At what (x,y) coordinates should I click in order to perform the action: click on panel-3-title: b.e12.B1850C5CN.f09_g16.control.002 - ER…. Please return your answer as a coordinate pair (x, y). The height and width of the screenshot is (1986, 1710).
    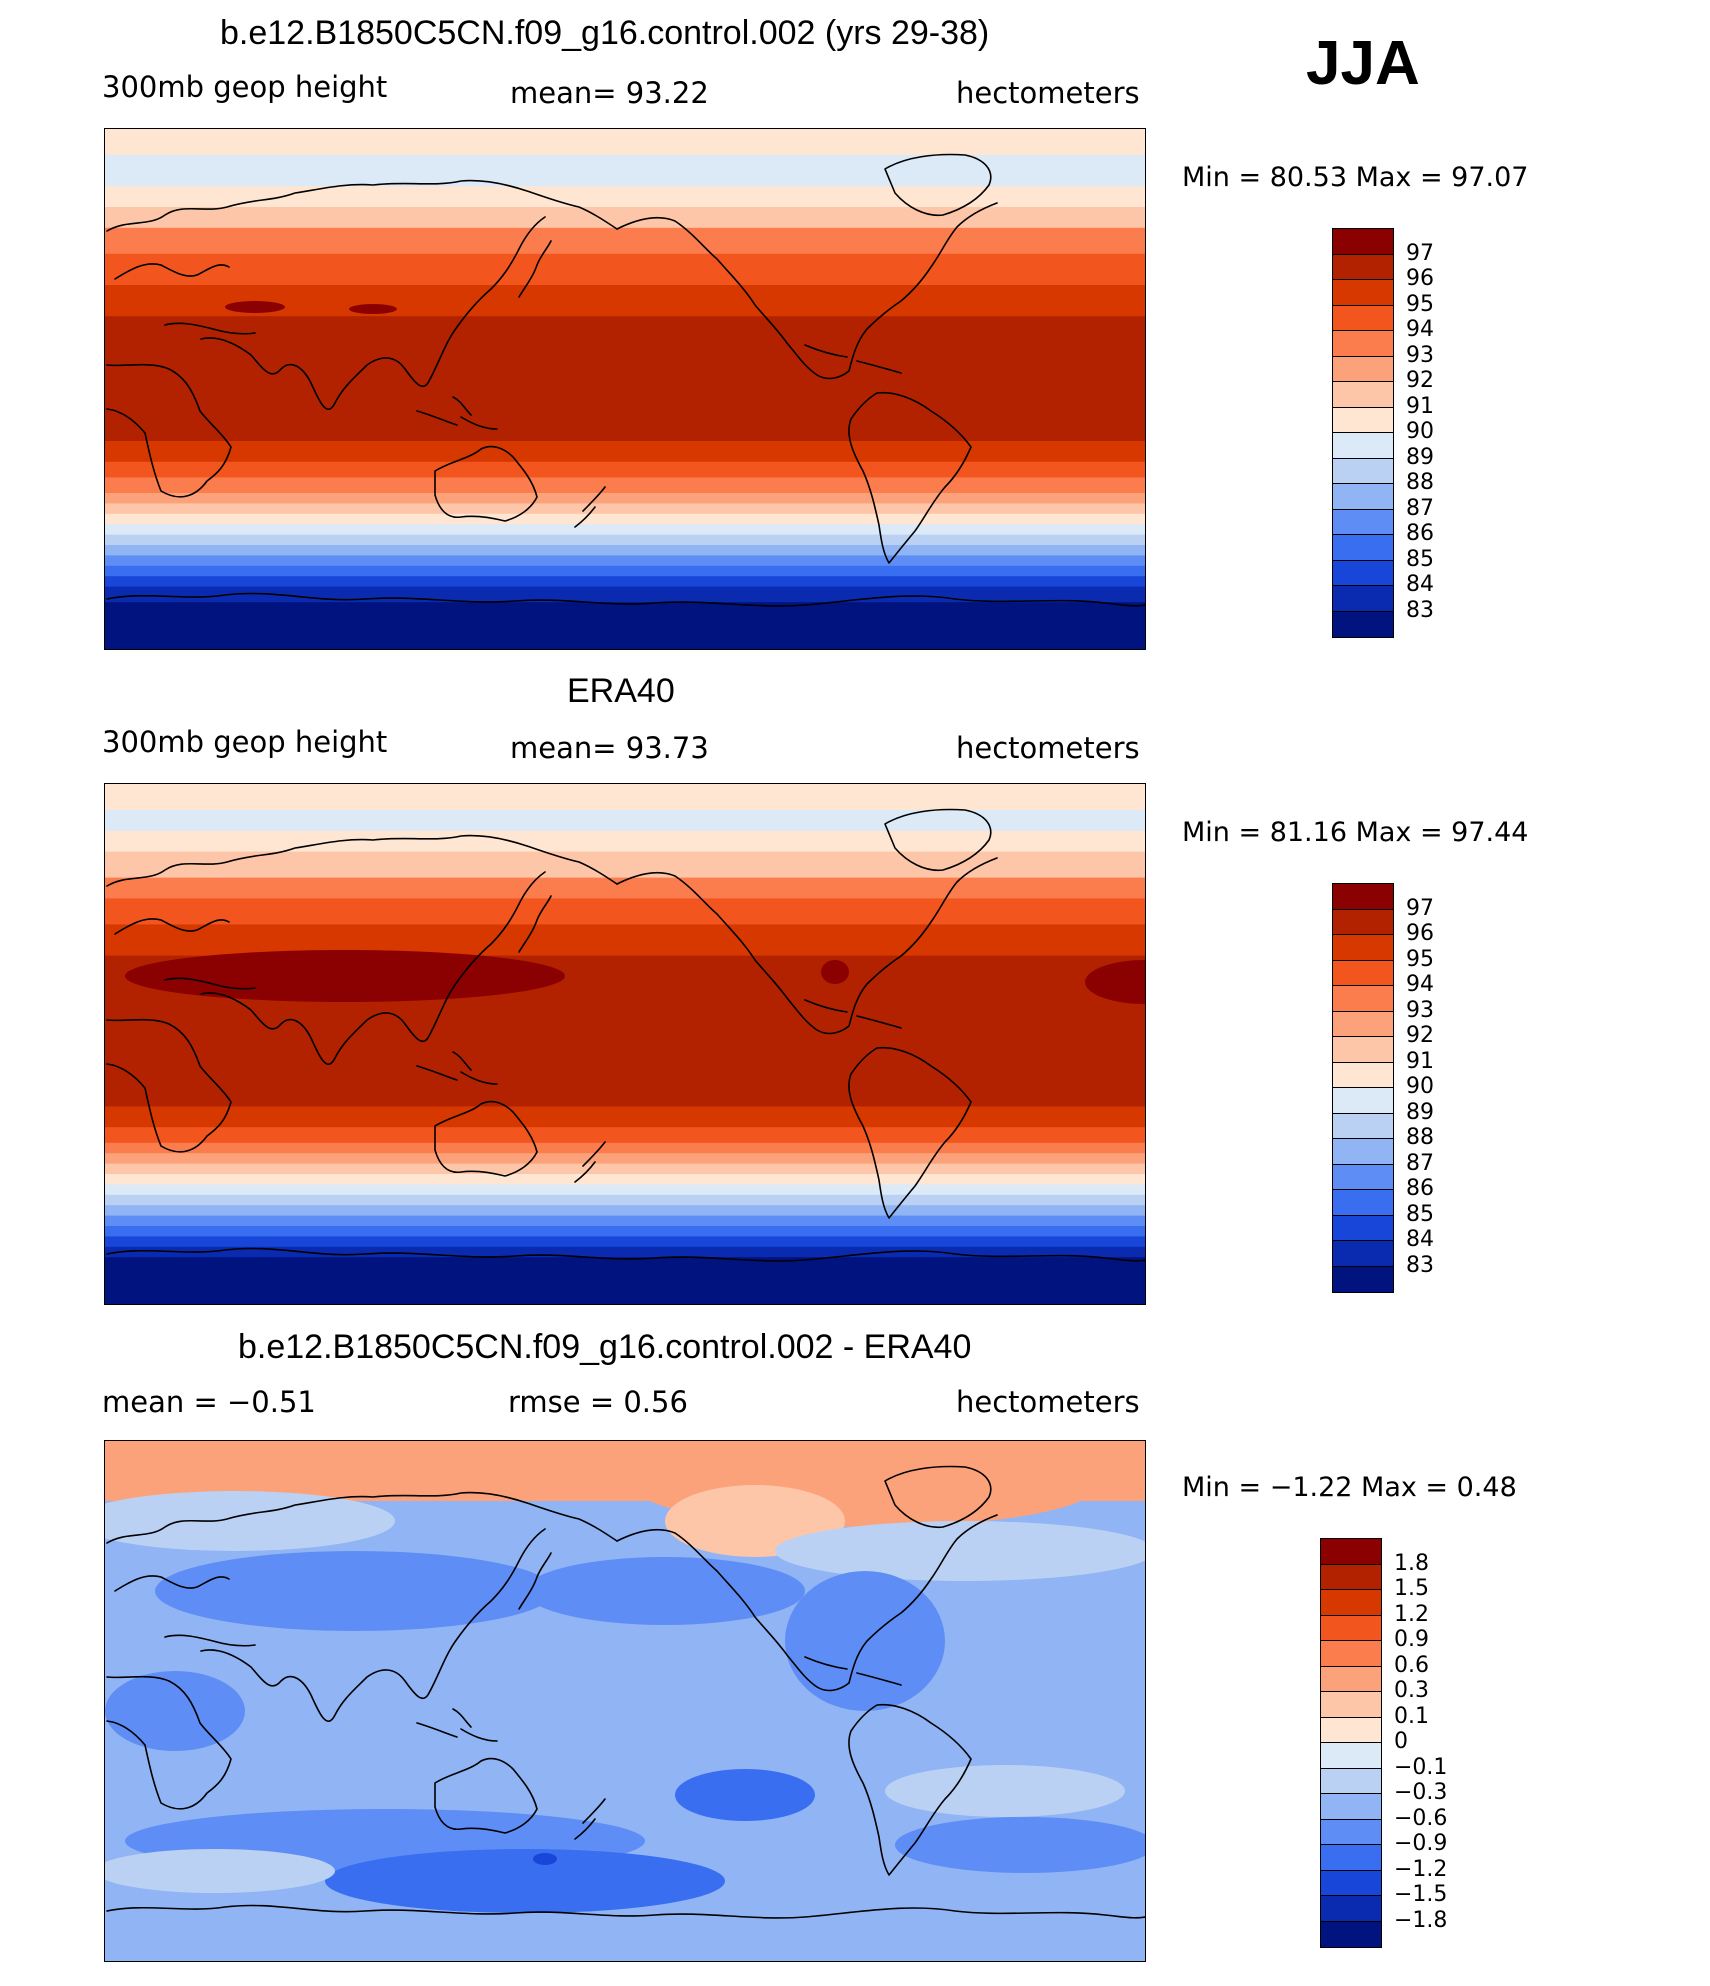
    Looking at the image, I should click on (605, 1347).